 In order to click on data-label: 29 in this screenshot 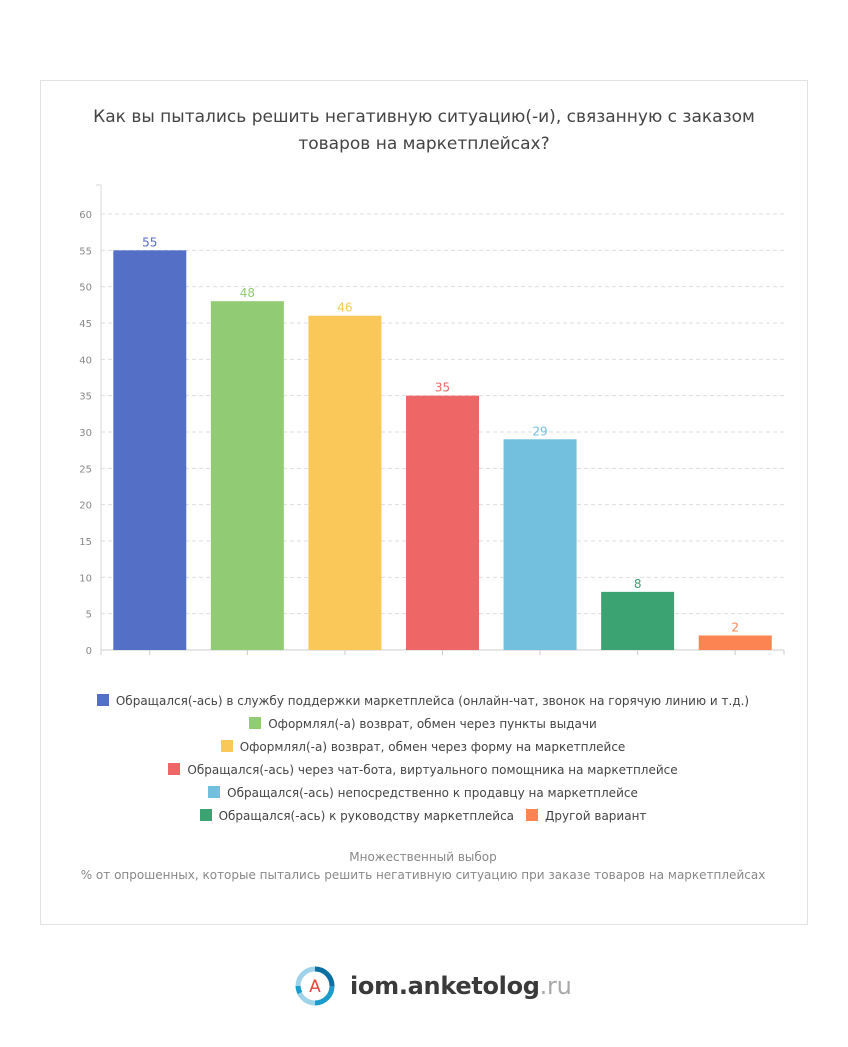, I will do `click(539, 431)`.